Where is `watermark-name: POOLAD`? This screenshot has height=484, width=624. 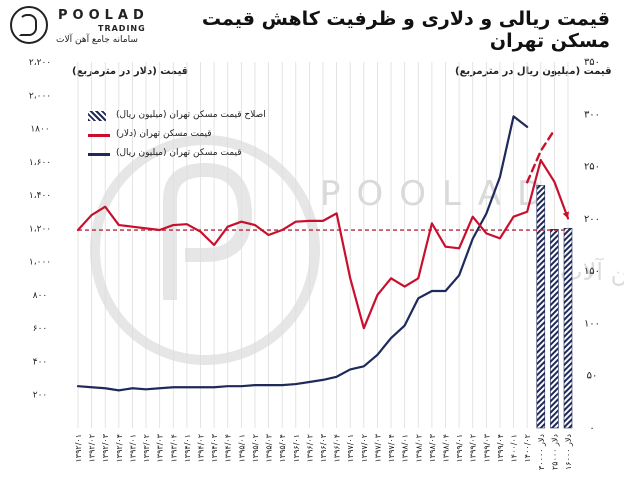 watermark-name: POOLAD is located at coordinates (439, 194).